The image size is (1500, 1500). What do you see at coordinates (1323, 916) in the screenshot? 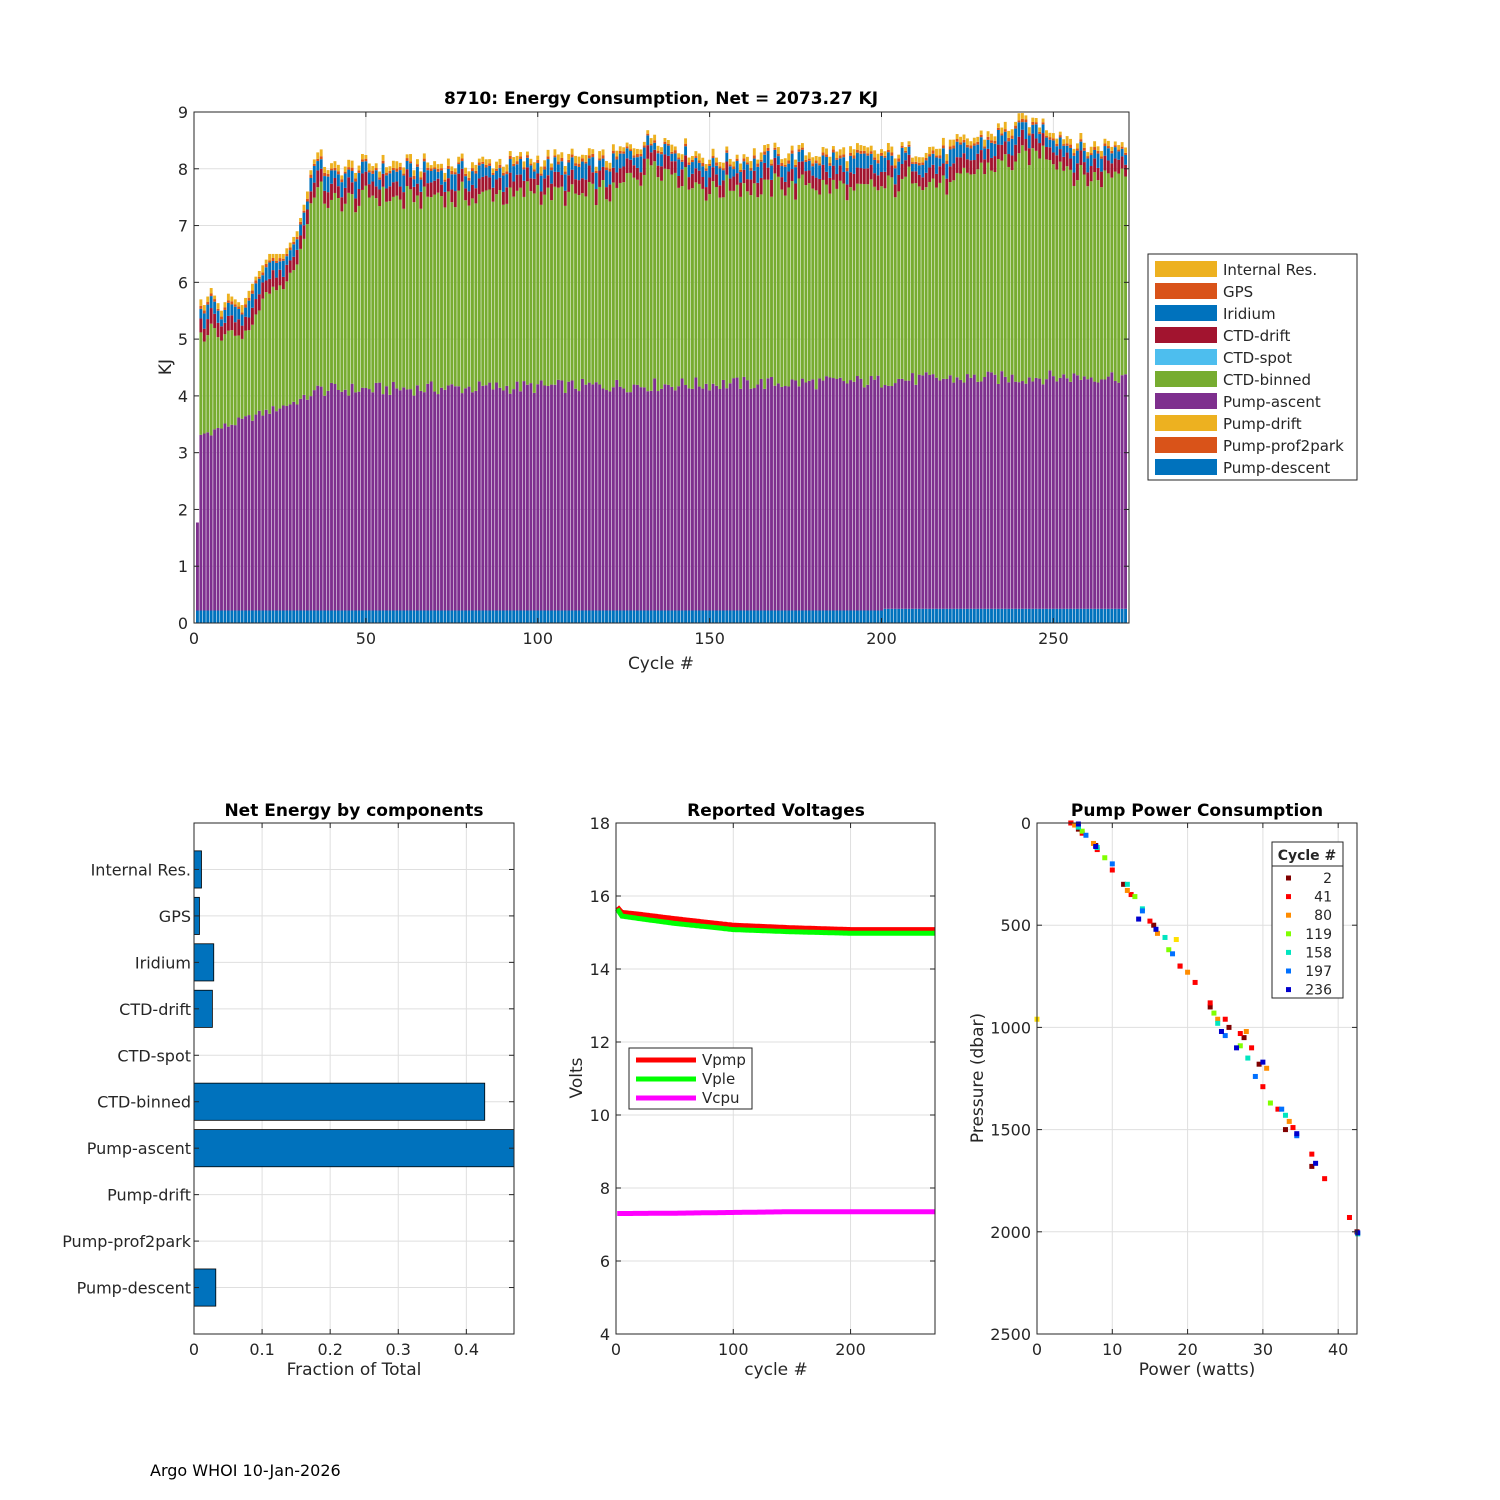
I see `pump-legend-label: 80` at bounding box center [1323, 916].